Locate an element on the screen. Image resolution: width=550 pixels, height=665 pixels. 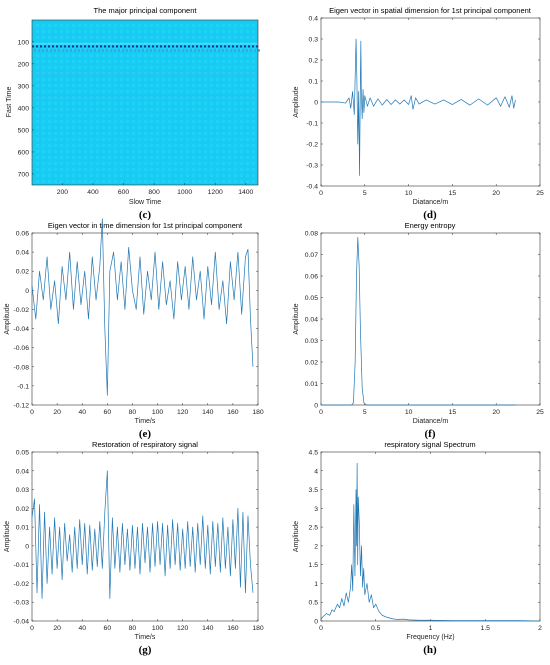
panel-h-ytick-label: 1.5 is located at coordinates (314, 565).